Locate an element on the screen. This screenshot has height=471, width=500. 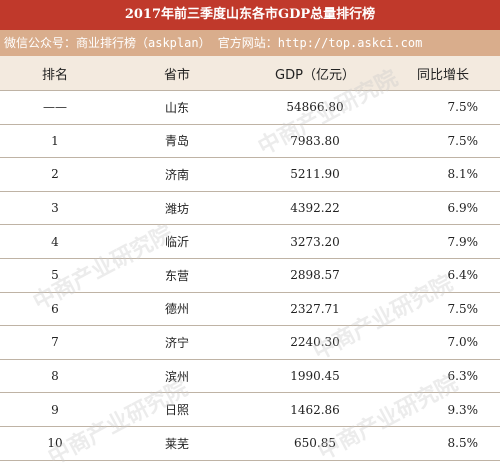
cell-rank: 9 is located at coordinates (55, 409).